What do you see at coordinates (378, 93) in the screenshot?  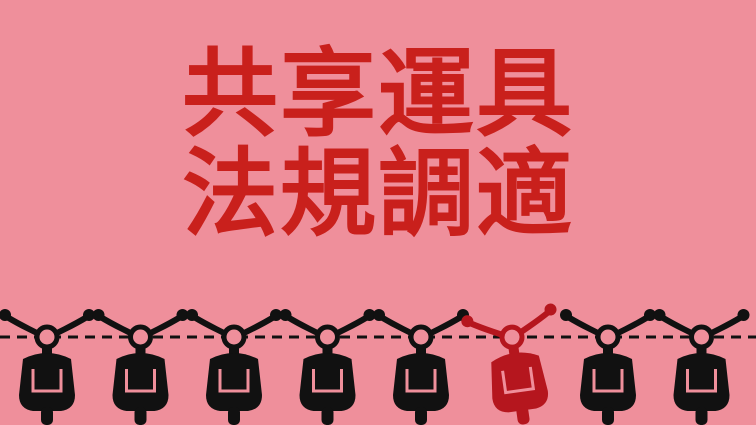 I see `headline-line-1: 共享運具` at bounding box center [378, 93].